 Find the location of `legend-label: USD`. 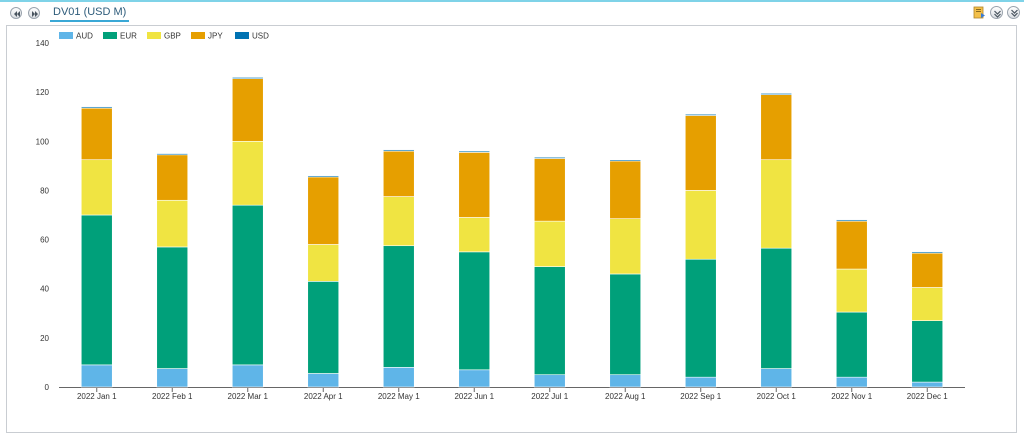

legend-label: USD is located at coordinates (260, 36).